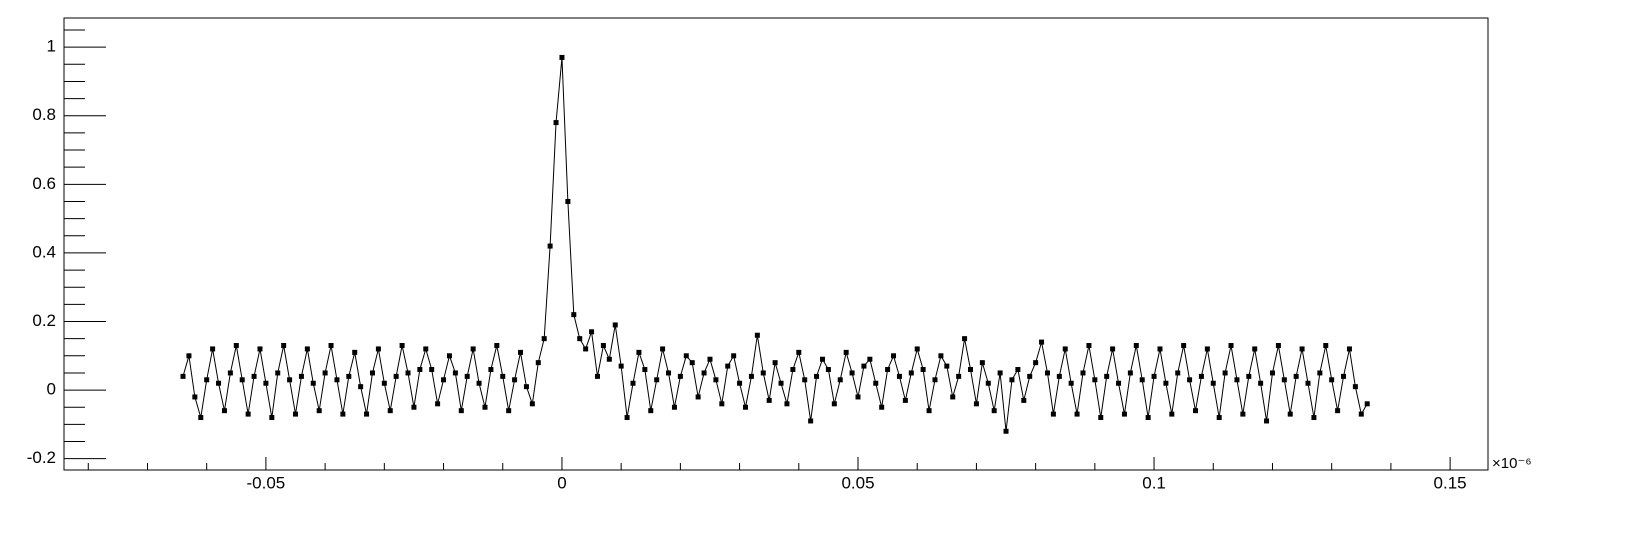 This screenshot has height=536, width=1650. I want to click on x-tick-label: 0.1, so click(1154, 482).